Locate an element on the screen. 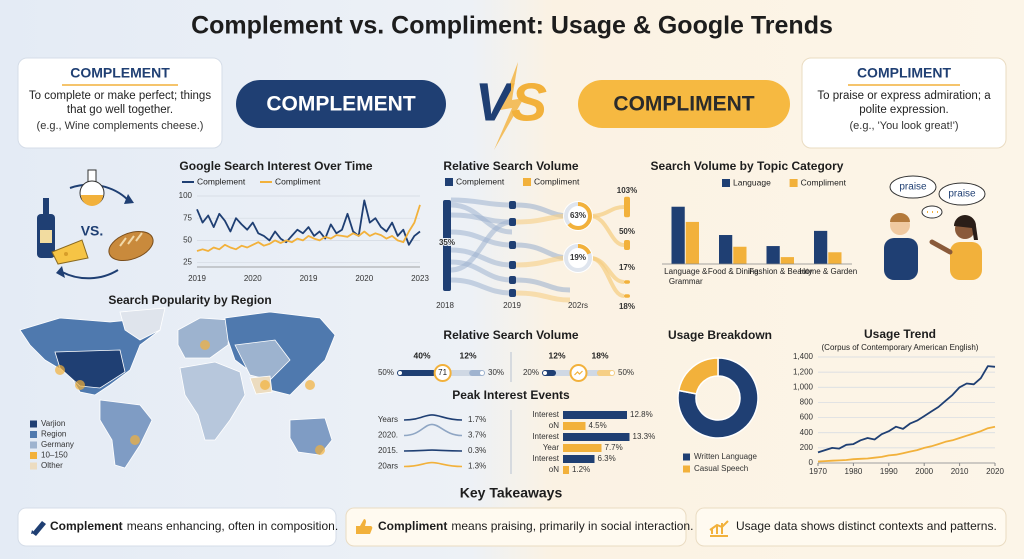 The image size is (1024, 559). slider-end-label: 30% is located at coordinates (496, 372).